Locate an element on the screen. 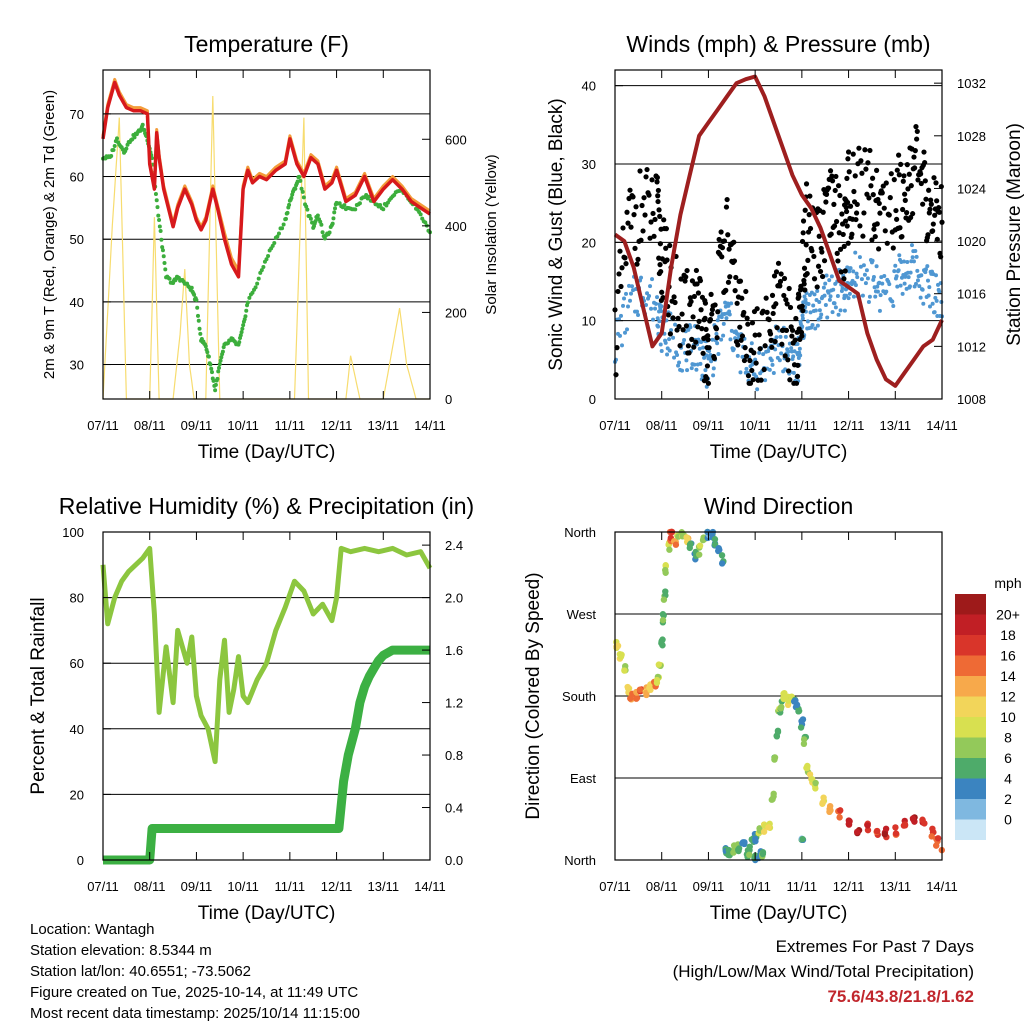 Image resolution: width=1024 pixels, height=1024 pixels. panel2-x-tick-label: 14/11 is located at coordinates (942, 425).